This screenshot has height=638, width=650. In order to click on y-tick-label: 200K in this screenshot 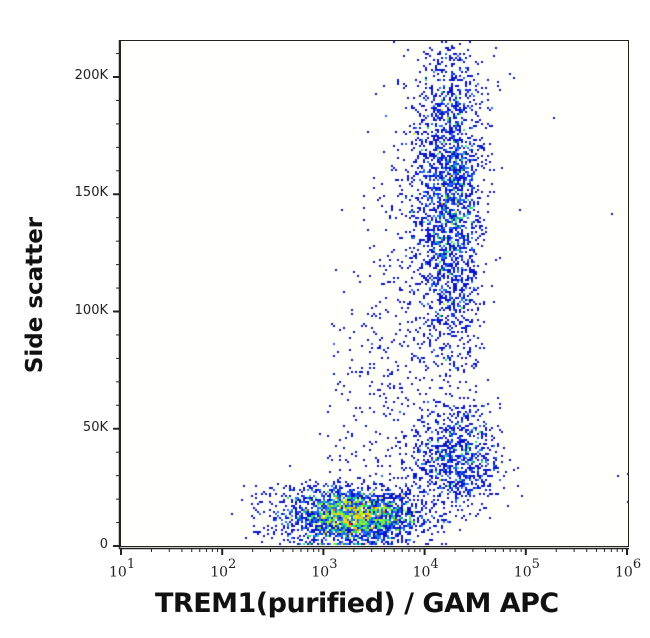, I will do `click(91, 75)`.